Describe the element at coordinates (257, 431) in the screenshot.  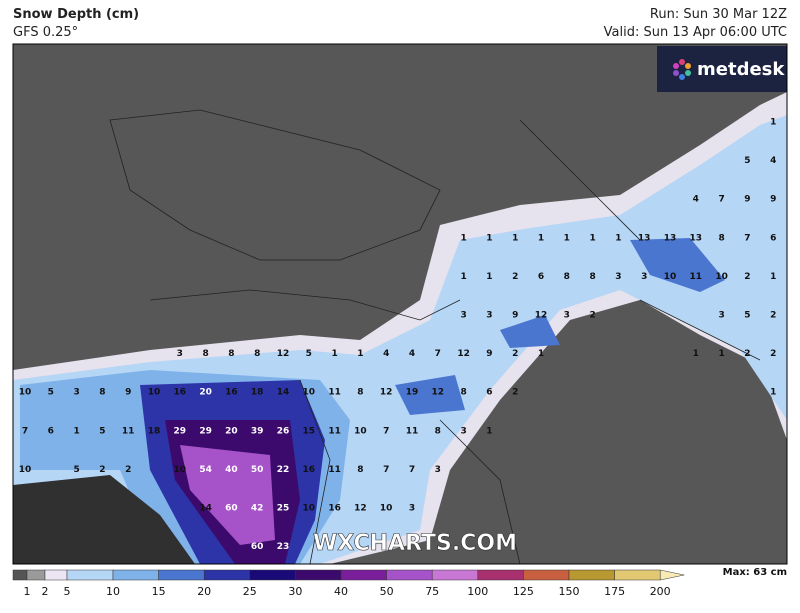
I see `grid-label: 39` at that location.